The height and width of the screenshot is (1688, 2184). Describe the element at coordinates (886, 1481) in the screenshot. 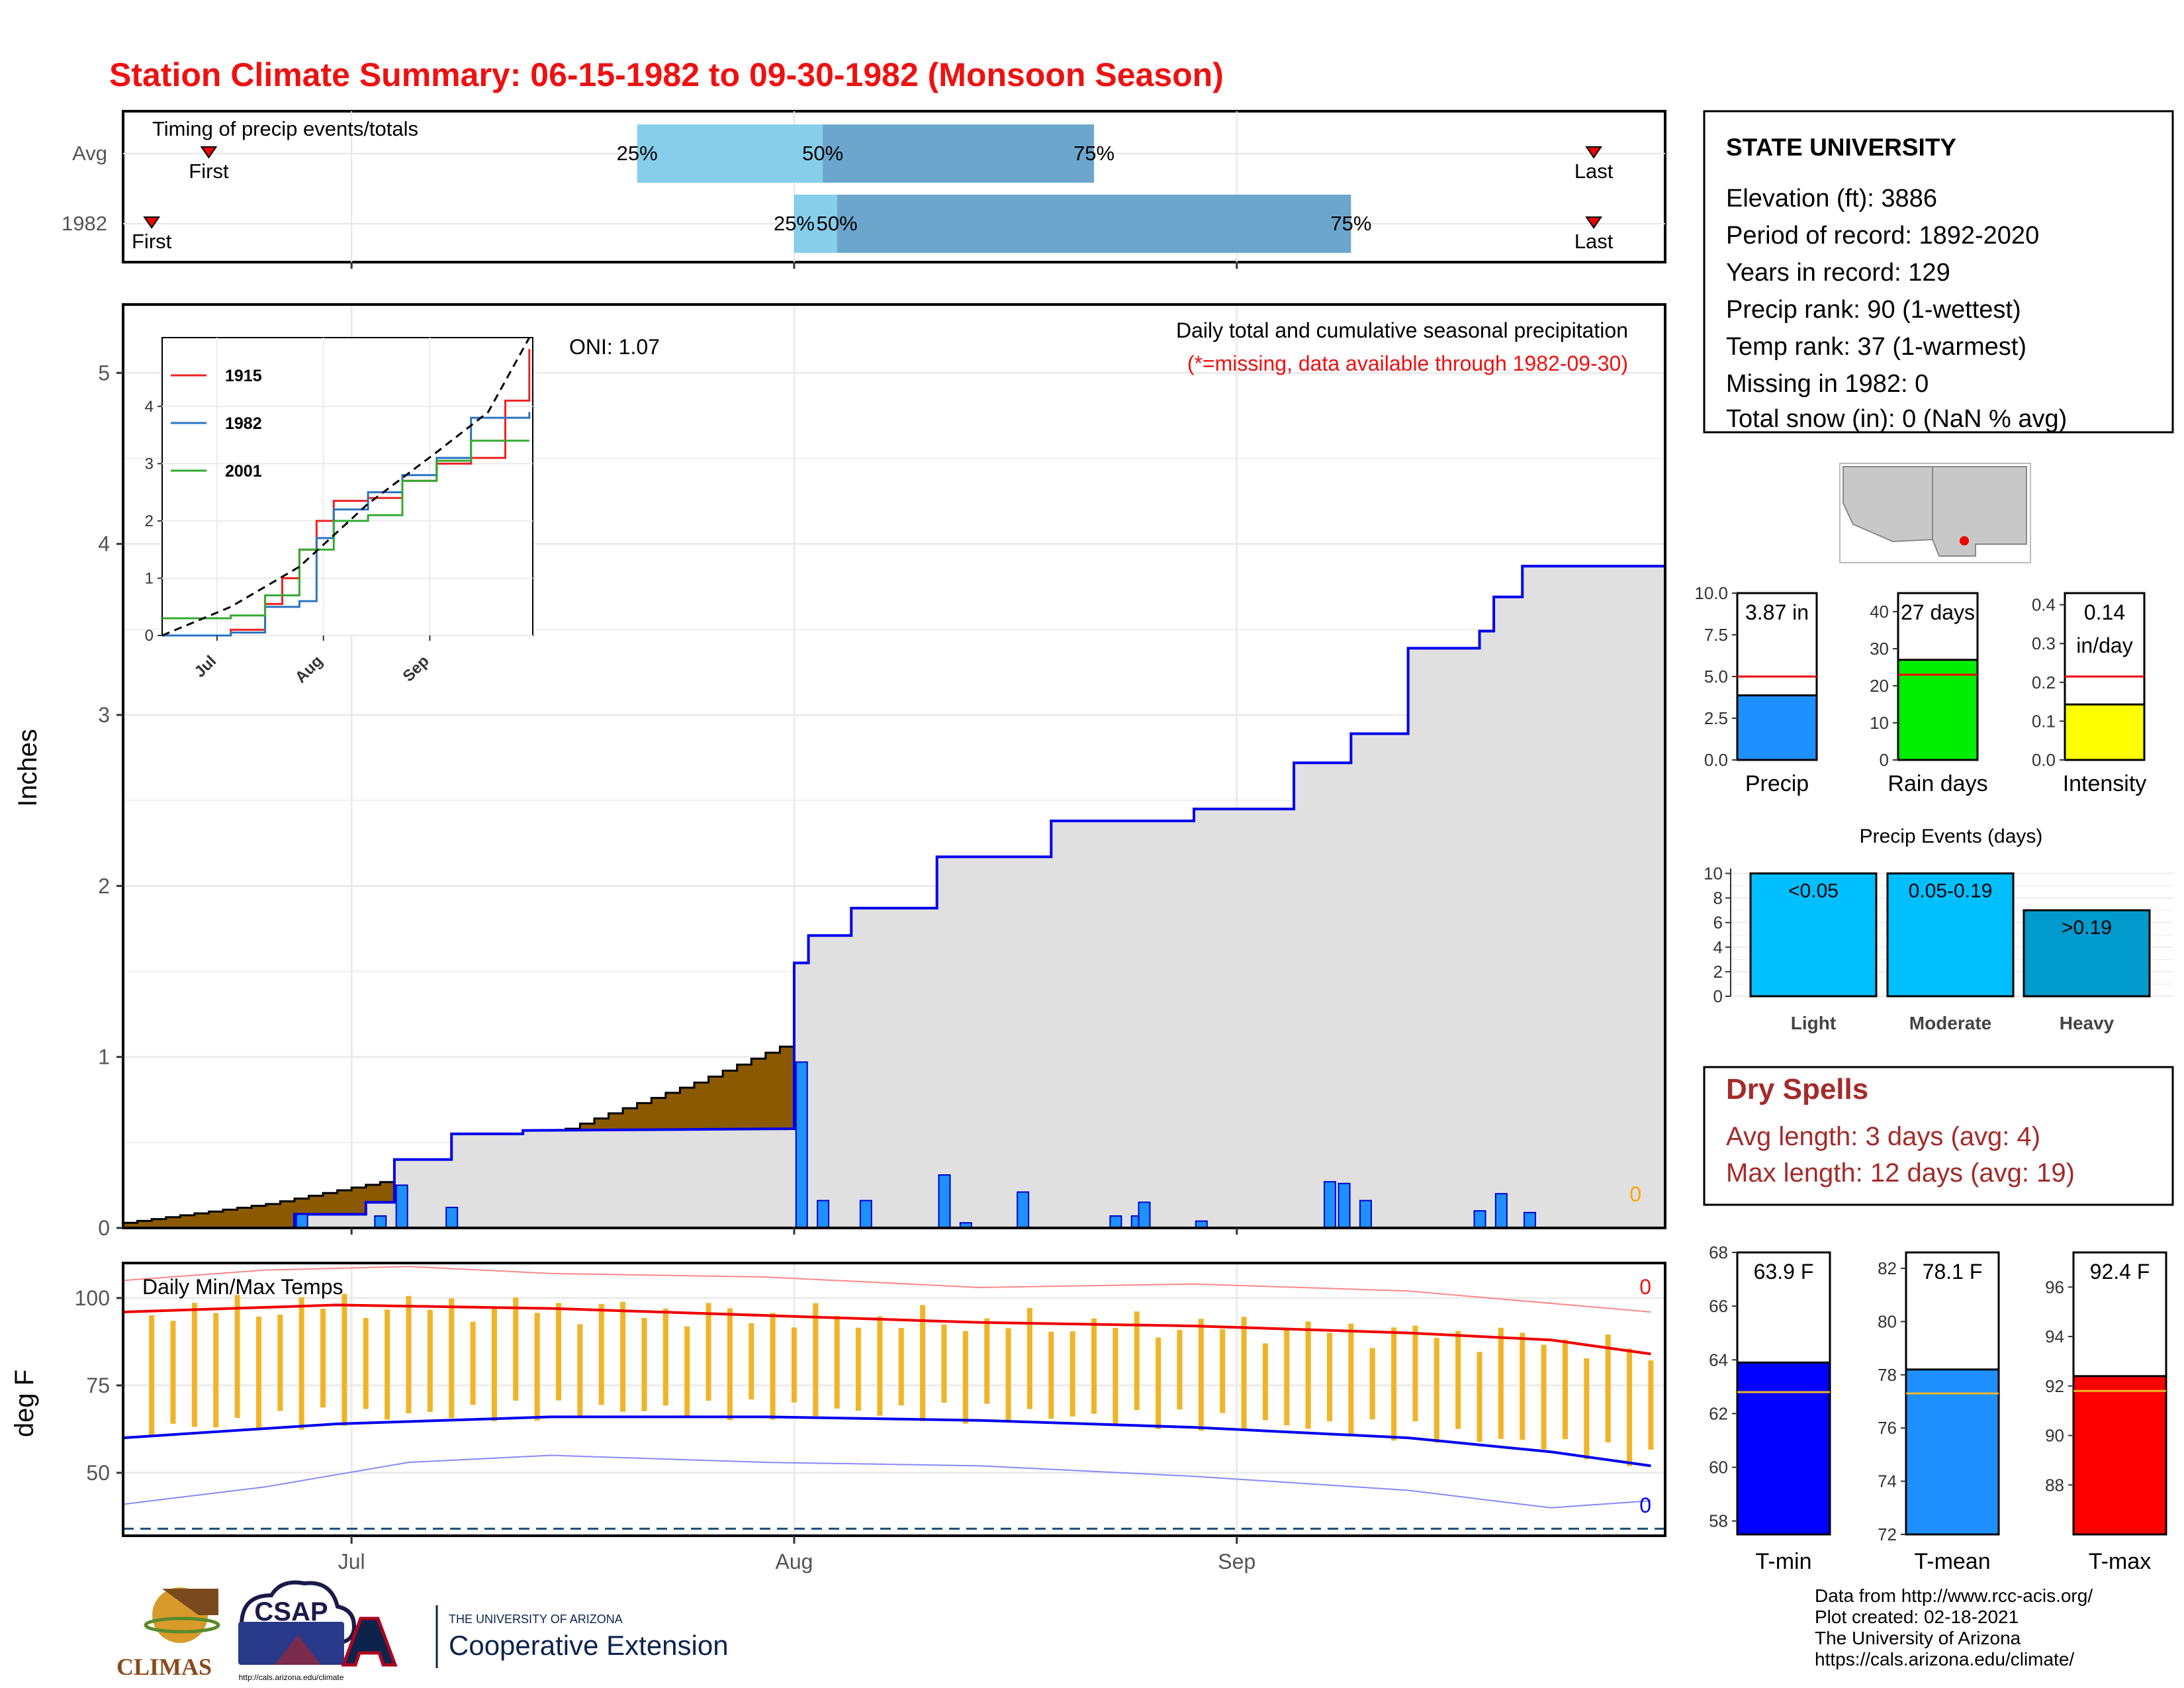

I see `record-min-line` at that location.